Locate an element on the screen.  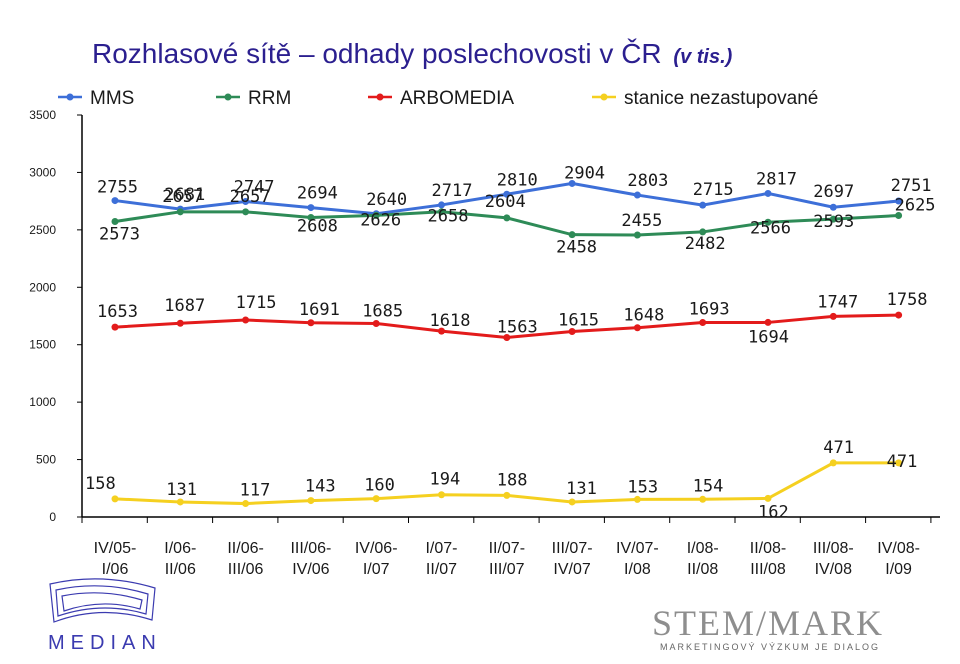
x-tick-label: III/07 is located at coordinates (507, 569).